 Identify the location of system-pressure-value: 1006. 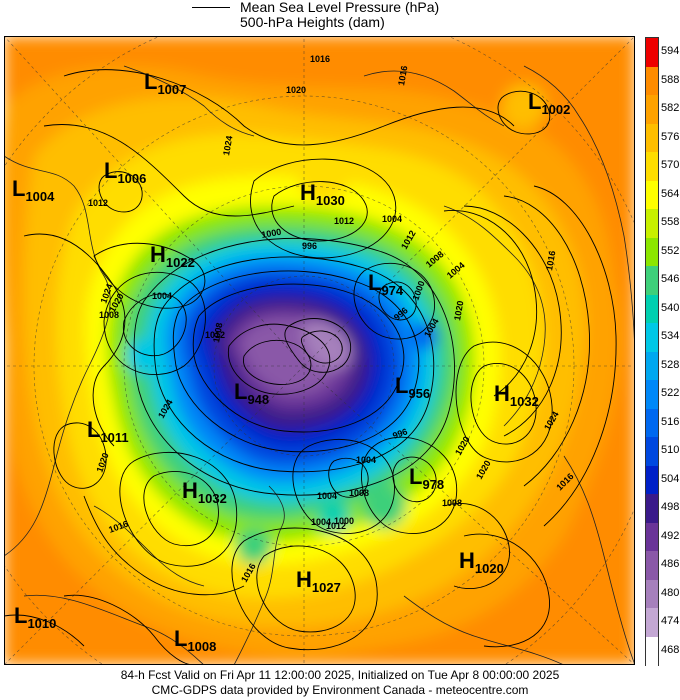
(131, 178).